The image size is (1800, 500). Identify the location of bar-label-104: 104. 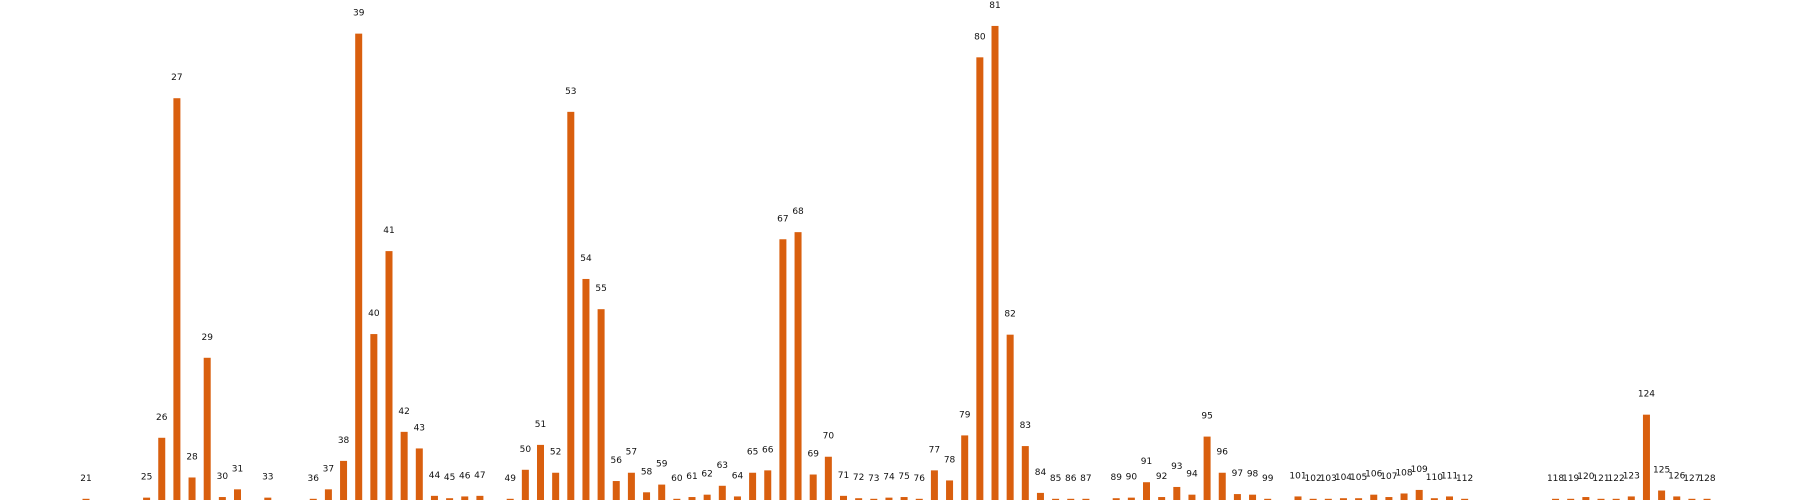
(1343, 478).